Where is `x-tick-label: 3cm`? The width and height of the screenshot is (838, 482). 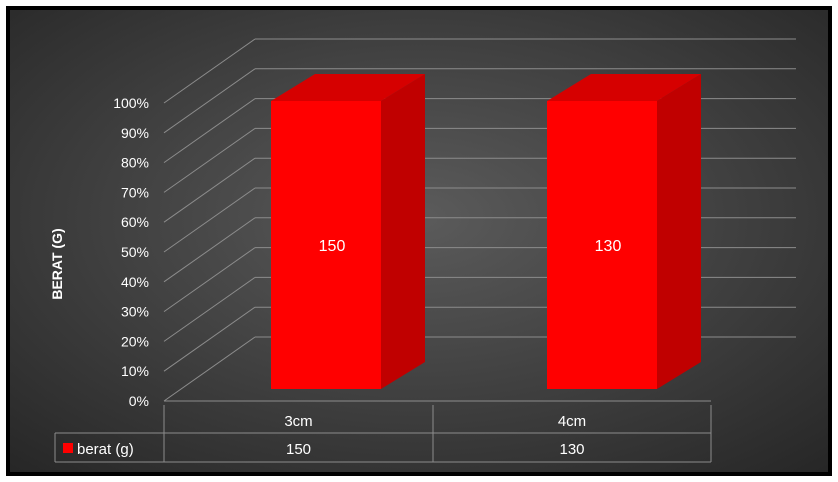 x-tick-label: 3cm is located at coordinates (298, 421).